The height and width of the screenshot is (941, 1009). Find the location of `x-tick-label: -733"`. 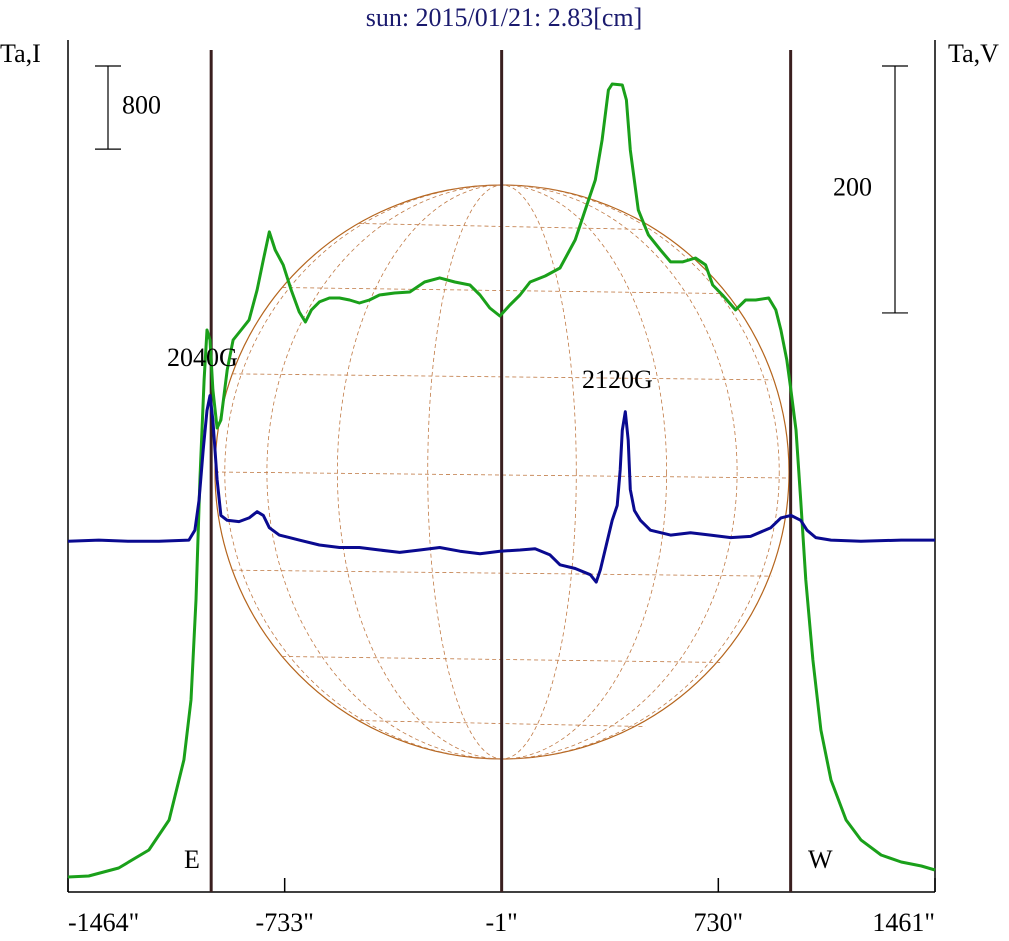

x-tick-label: -733" is located at coordinates (285, 922).